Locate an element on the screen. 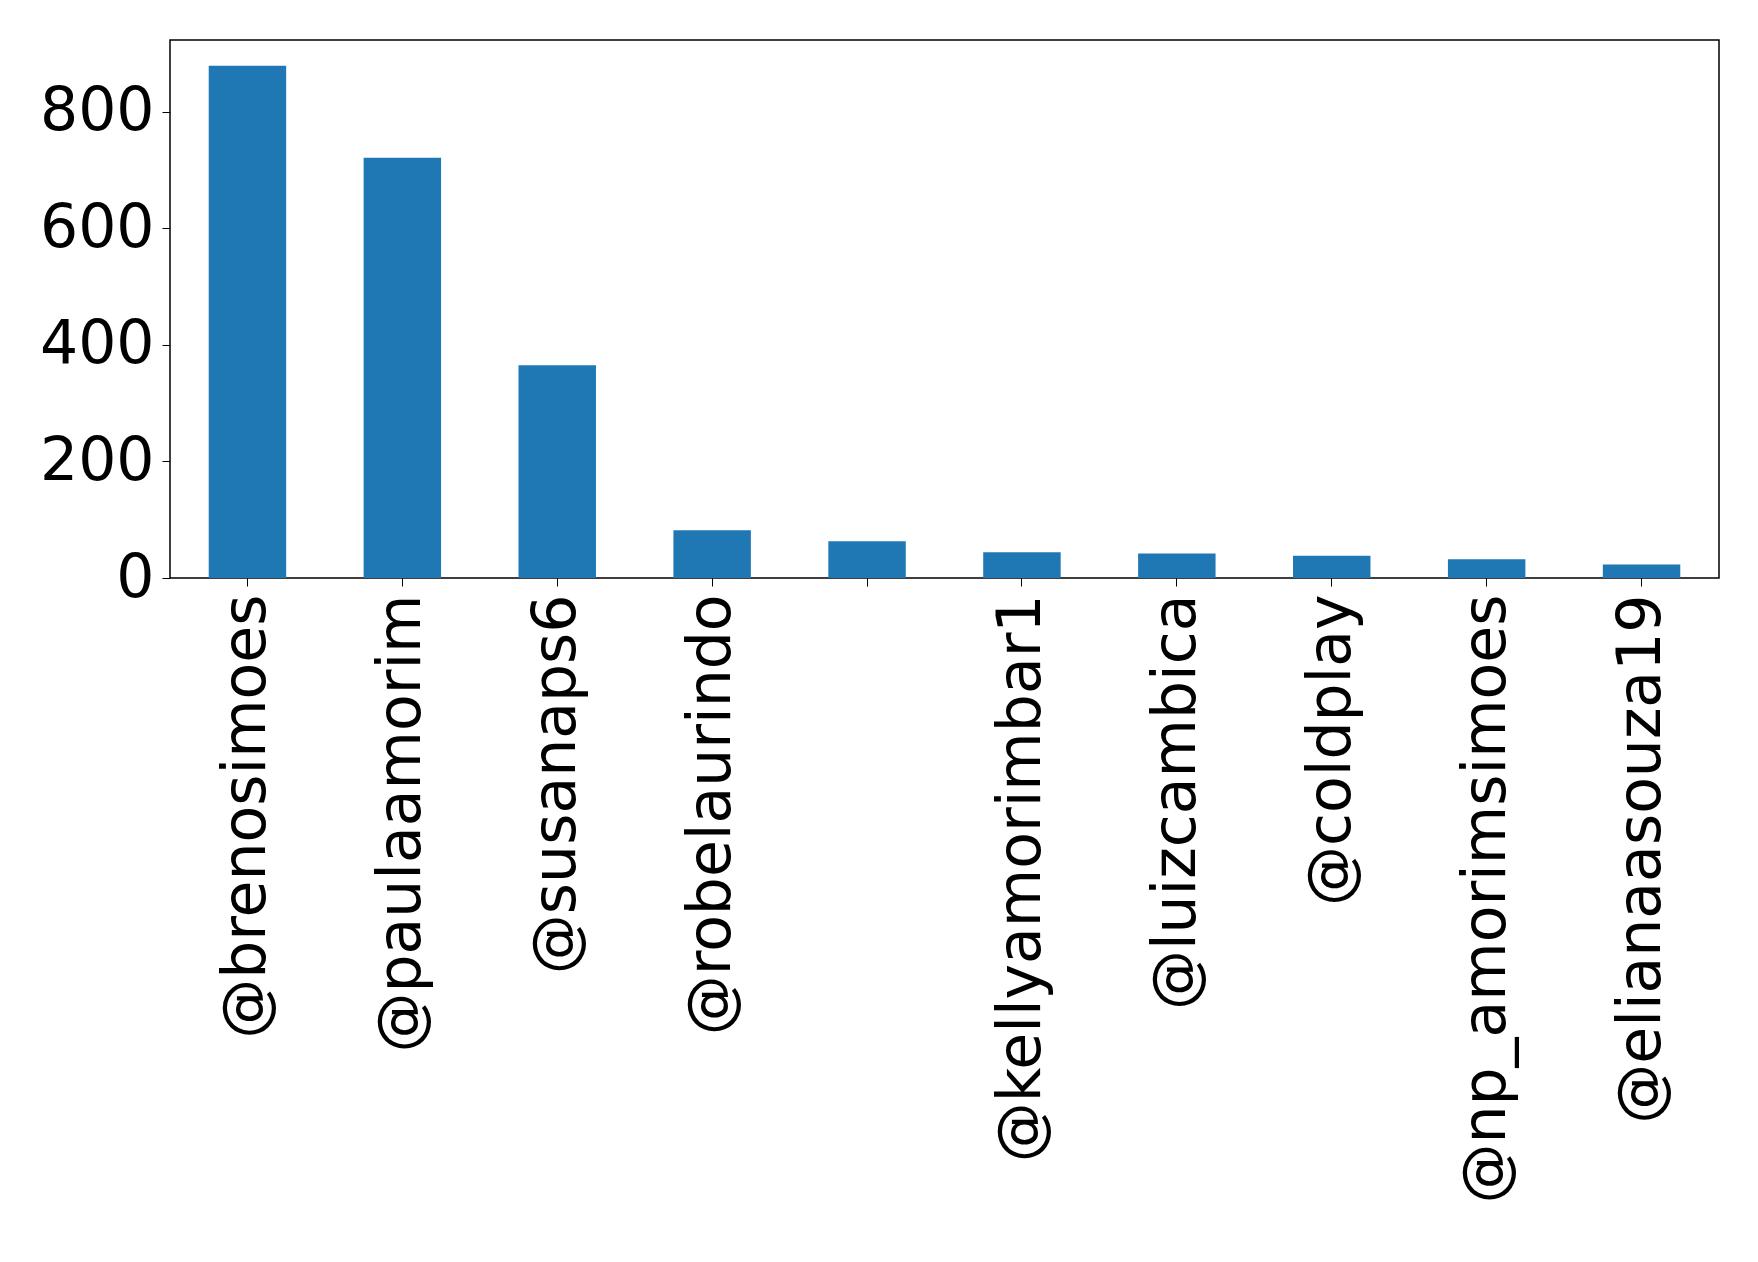  x-tick-label: @paulaamorim is located at coordinates (399, 823).